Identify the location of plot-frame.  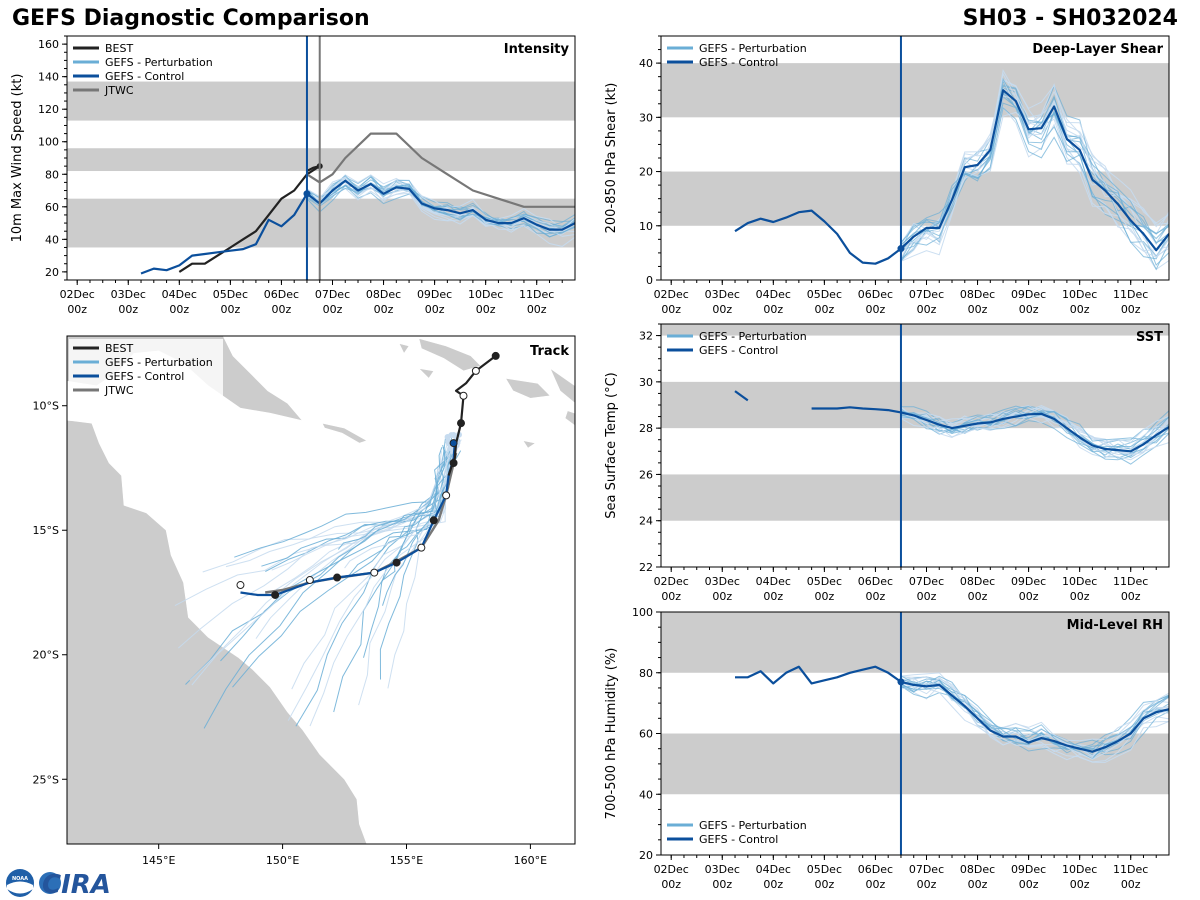
(915, 445).